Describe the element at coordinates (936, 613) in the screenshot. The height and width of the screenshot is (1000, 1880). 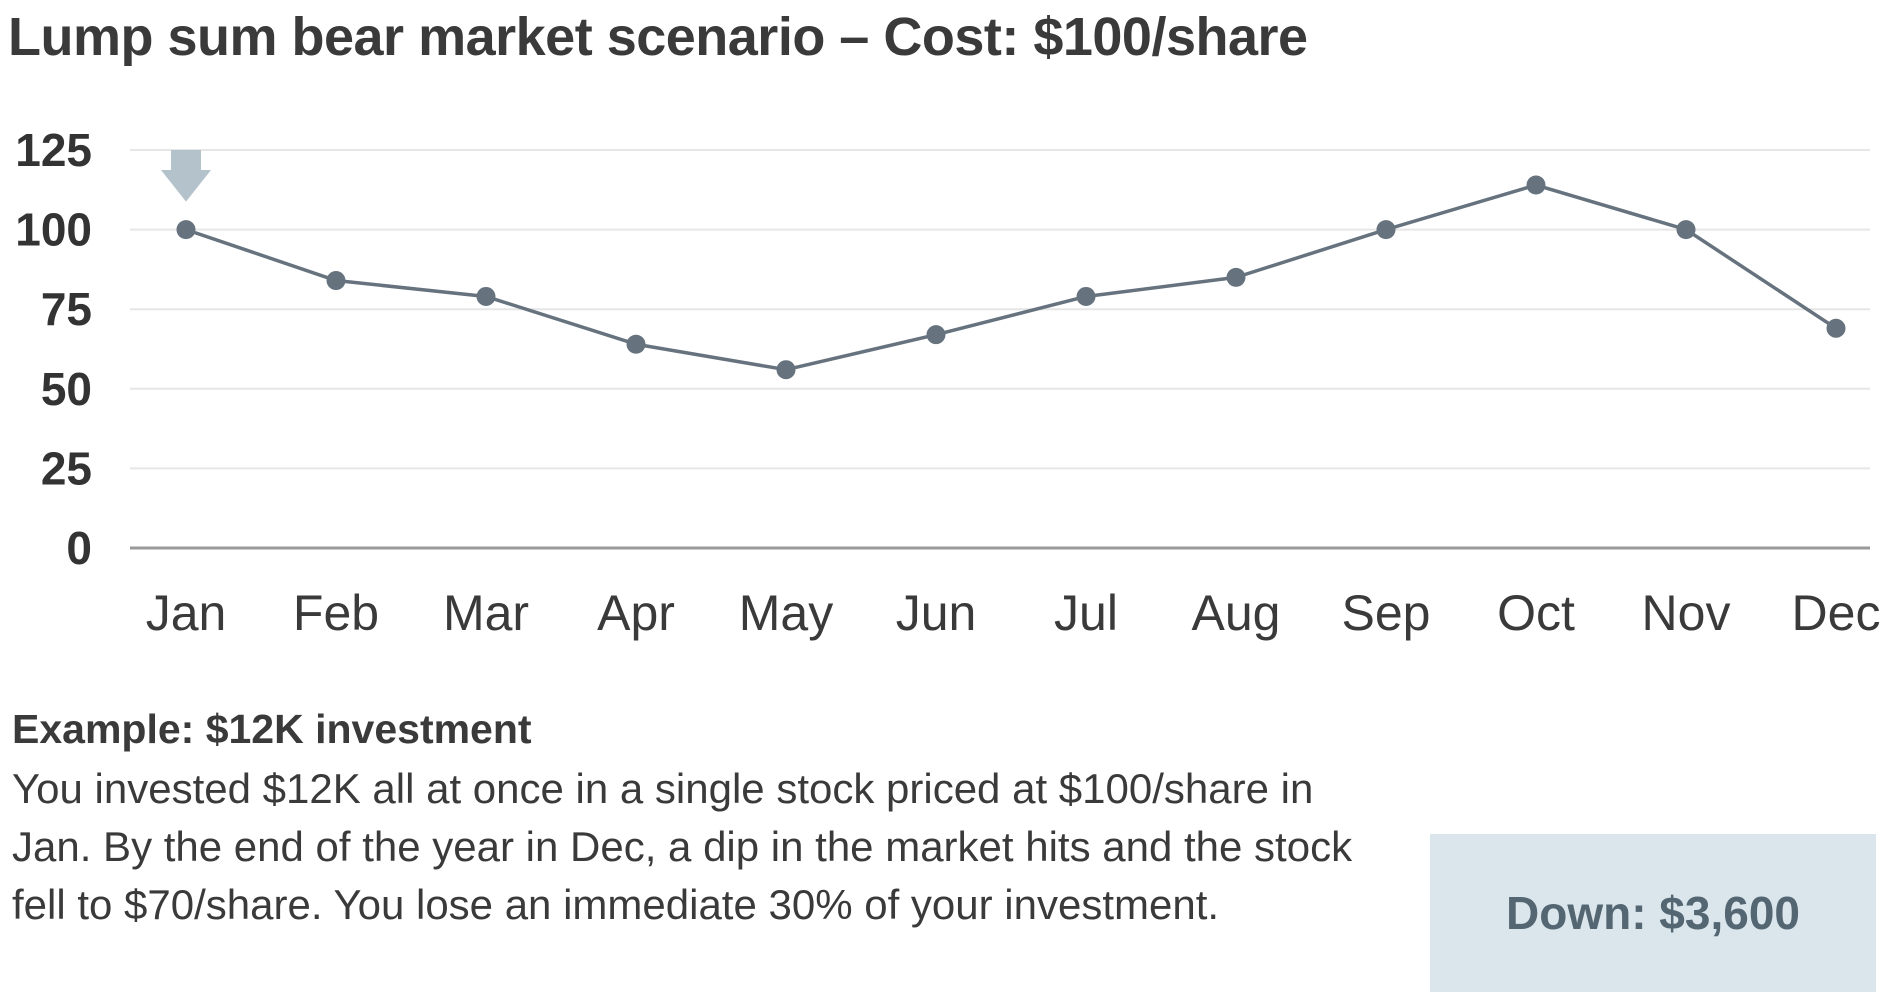
I see `x-tick-label: Jun` at that location.